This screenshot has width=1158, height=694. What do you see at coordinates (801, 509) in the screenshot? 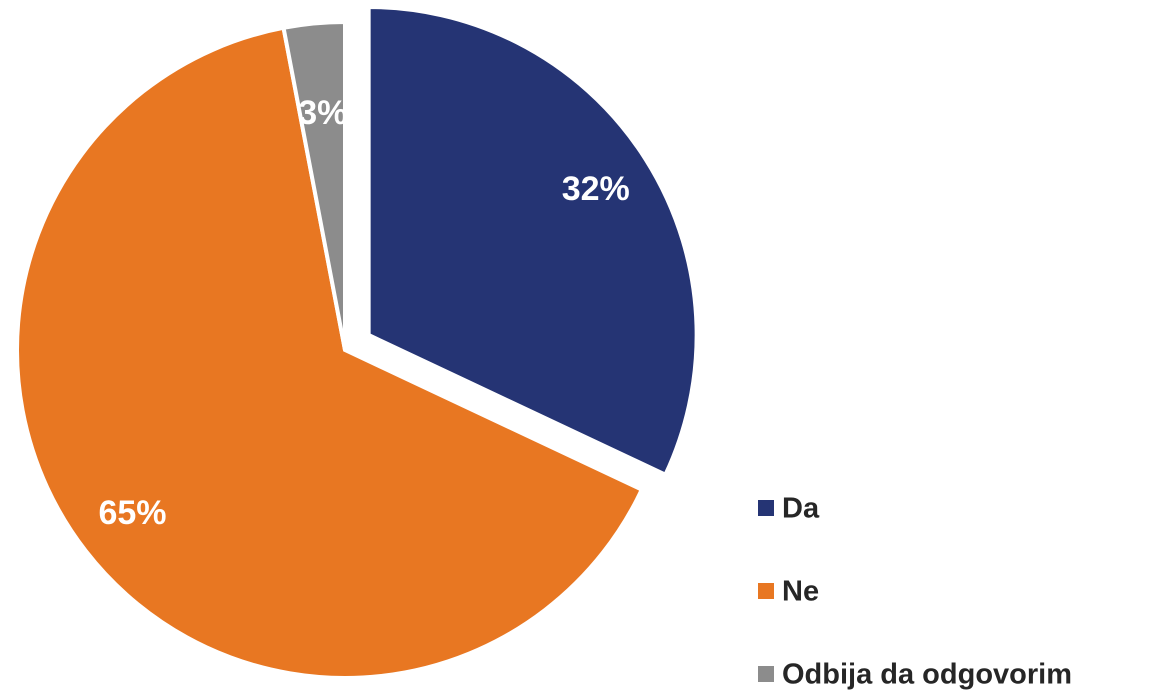
I see `legend-label: Da` at bounding box center [801, 509].